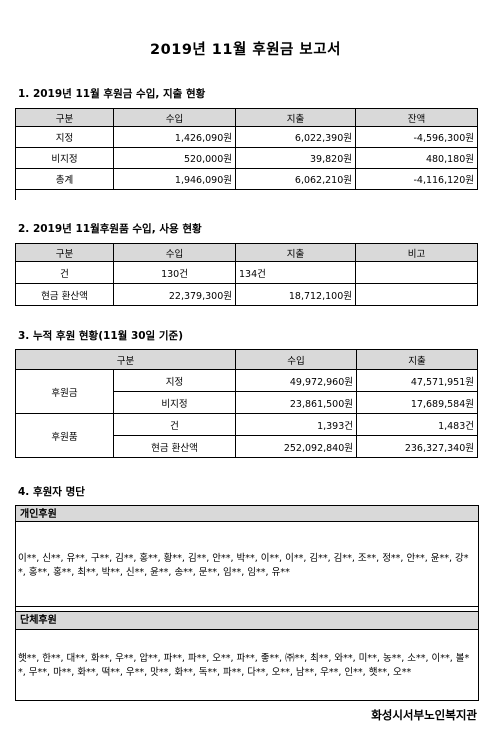 The image size is (491, 741). Describe the element at coordinates (64, 179) in the screenshot. I see `row-label: 총계` at that location.